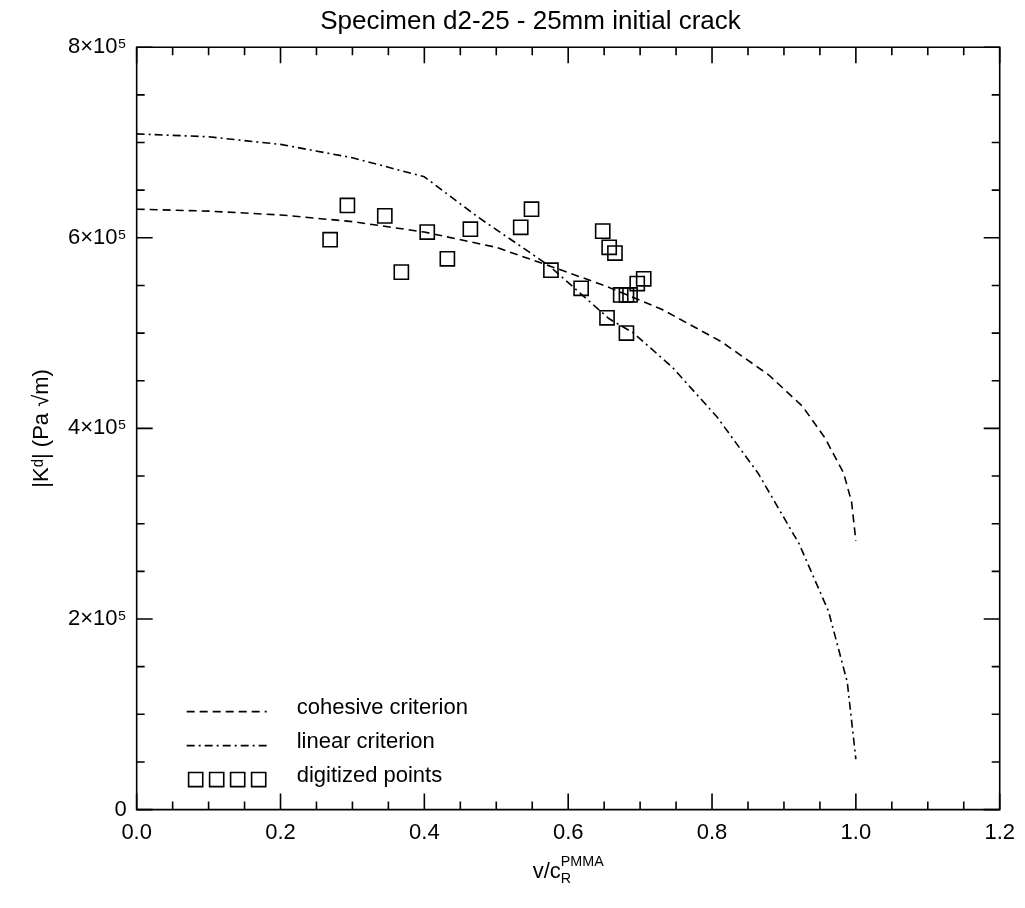 The width and height of the screenshot is (1025, 908). Describe the element at coordinates (531, 19) in the screenshot. I see `chart-title: Specimen d2-25 - 25mm initial crack` at that location.